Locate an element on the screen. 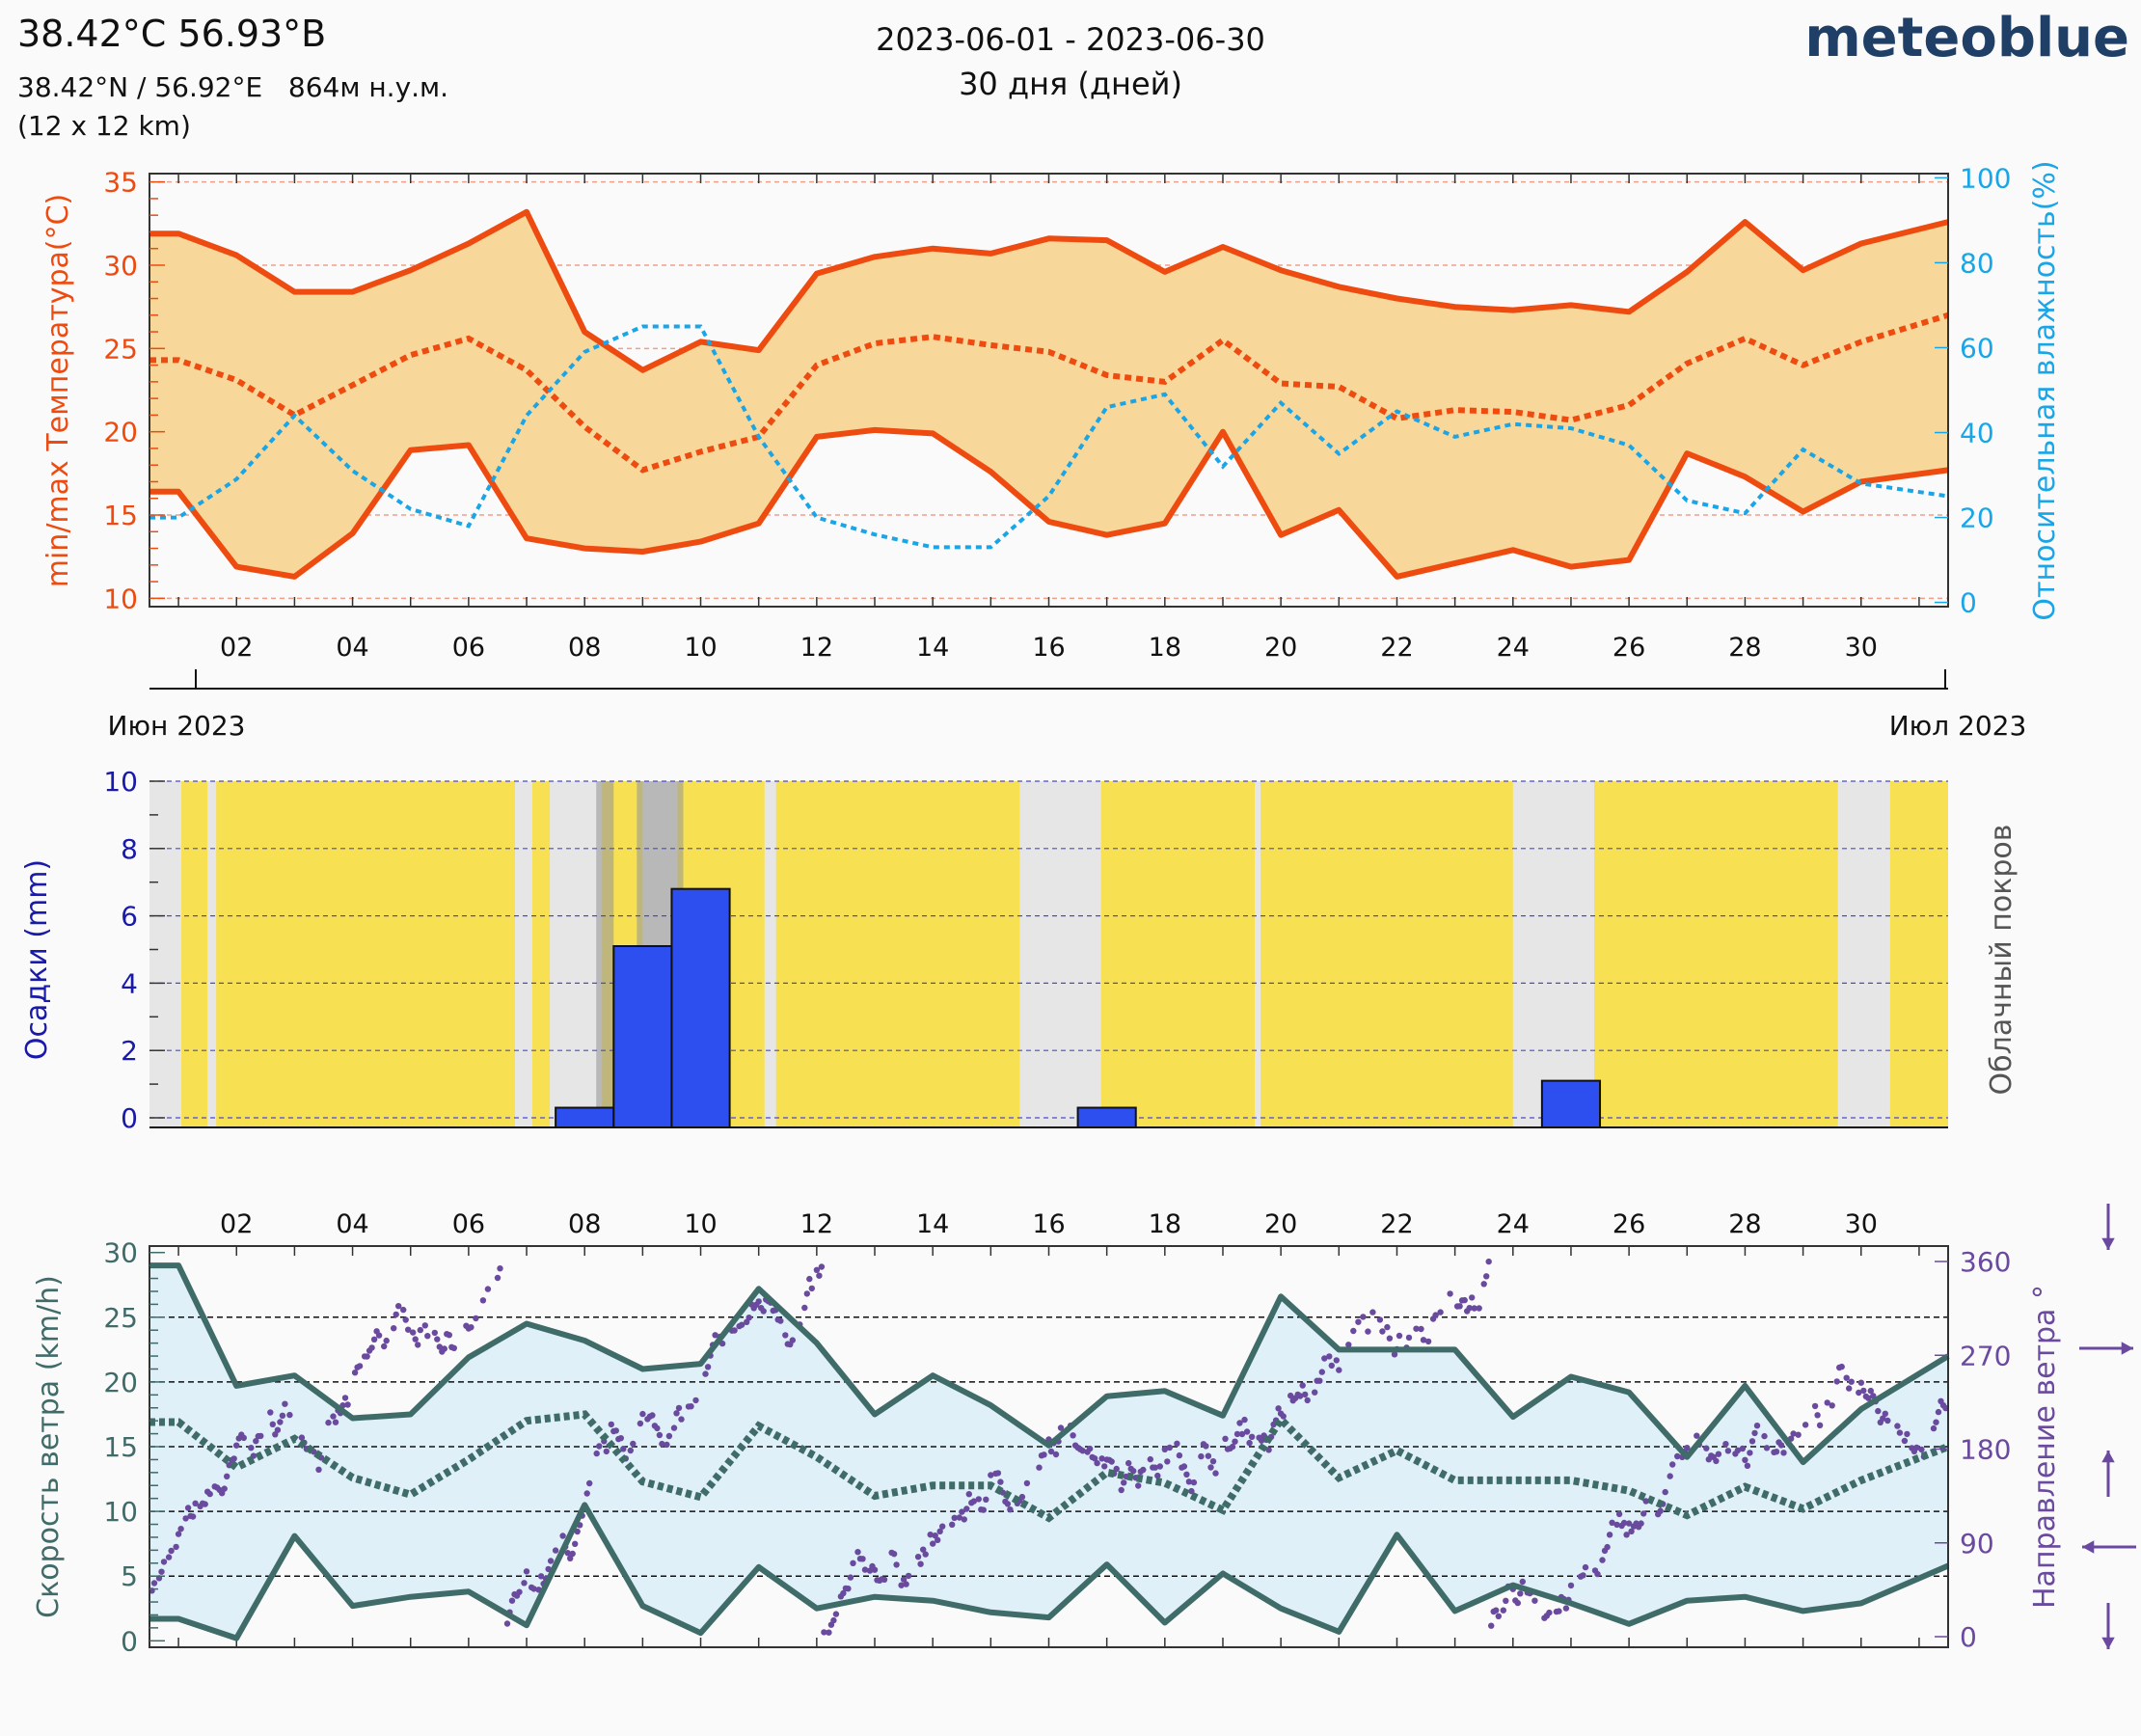 Image resolution: width=2141 pixels, height=1736 pixels. temp-tick-label: 30 is located at coordinates (121, 266).